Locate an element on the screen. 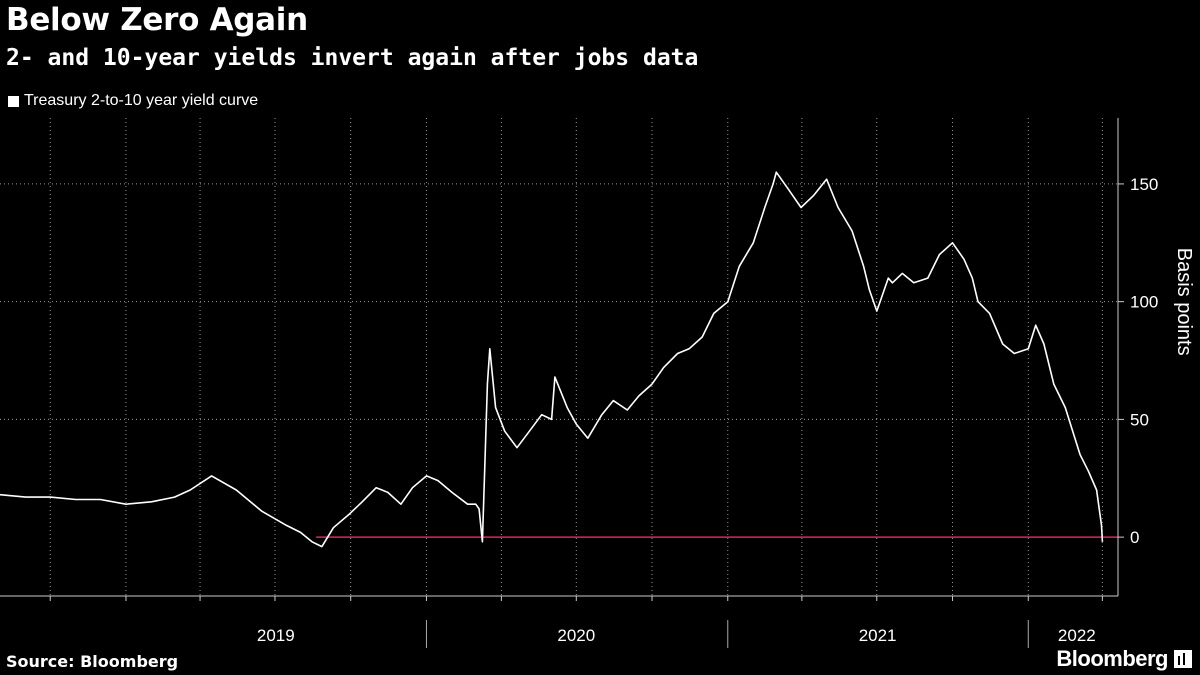 The image size is (1200, 675). legend-label: Treasury 2-to-10 year yield curve is located at coordinates (141, 100).